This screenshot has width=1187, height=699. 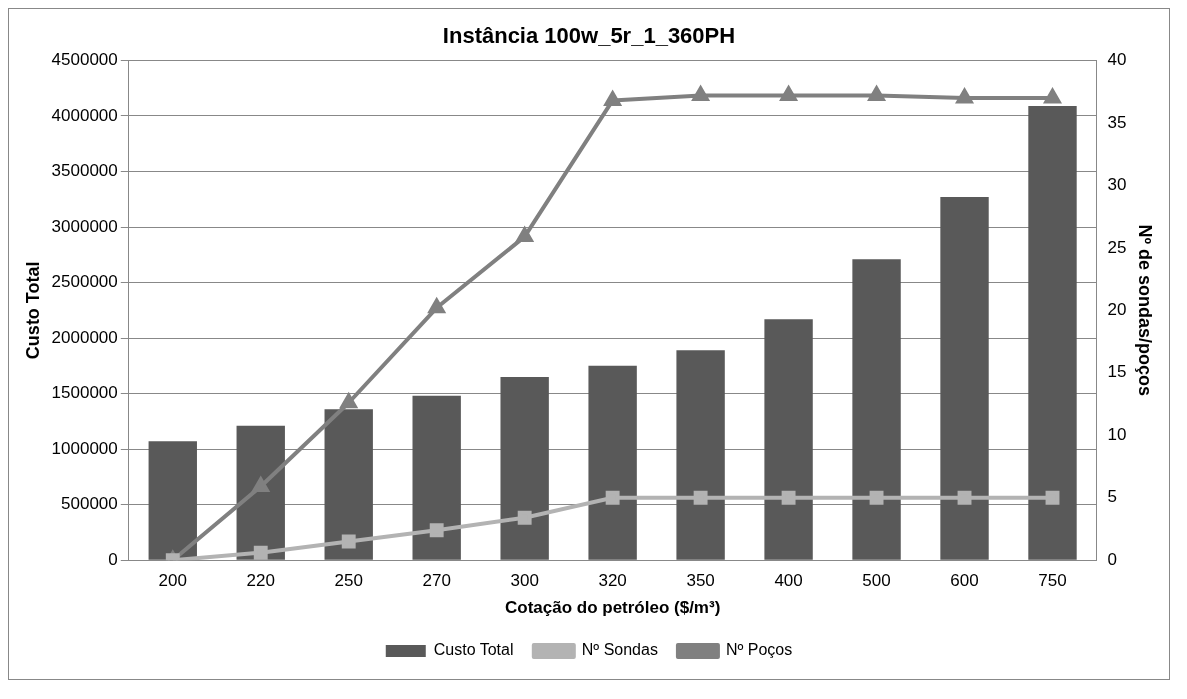 What do you see at coordinates (84, 282) in the screenshot?
I see `y-tick-label: 2500000` at bounding box center [84, 282].